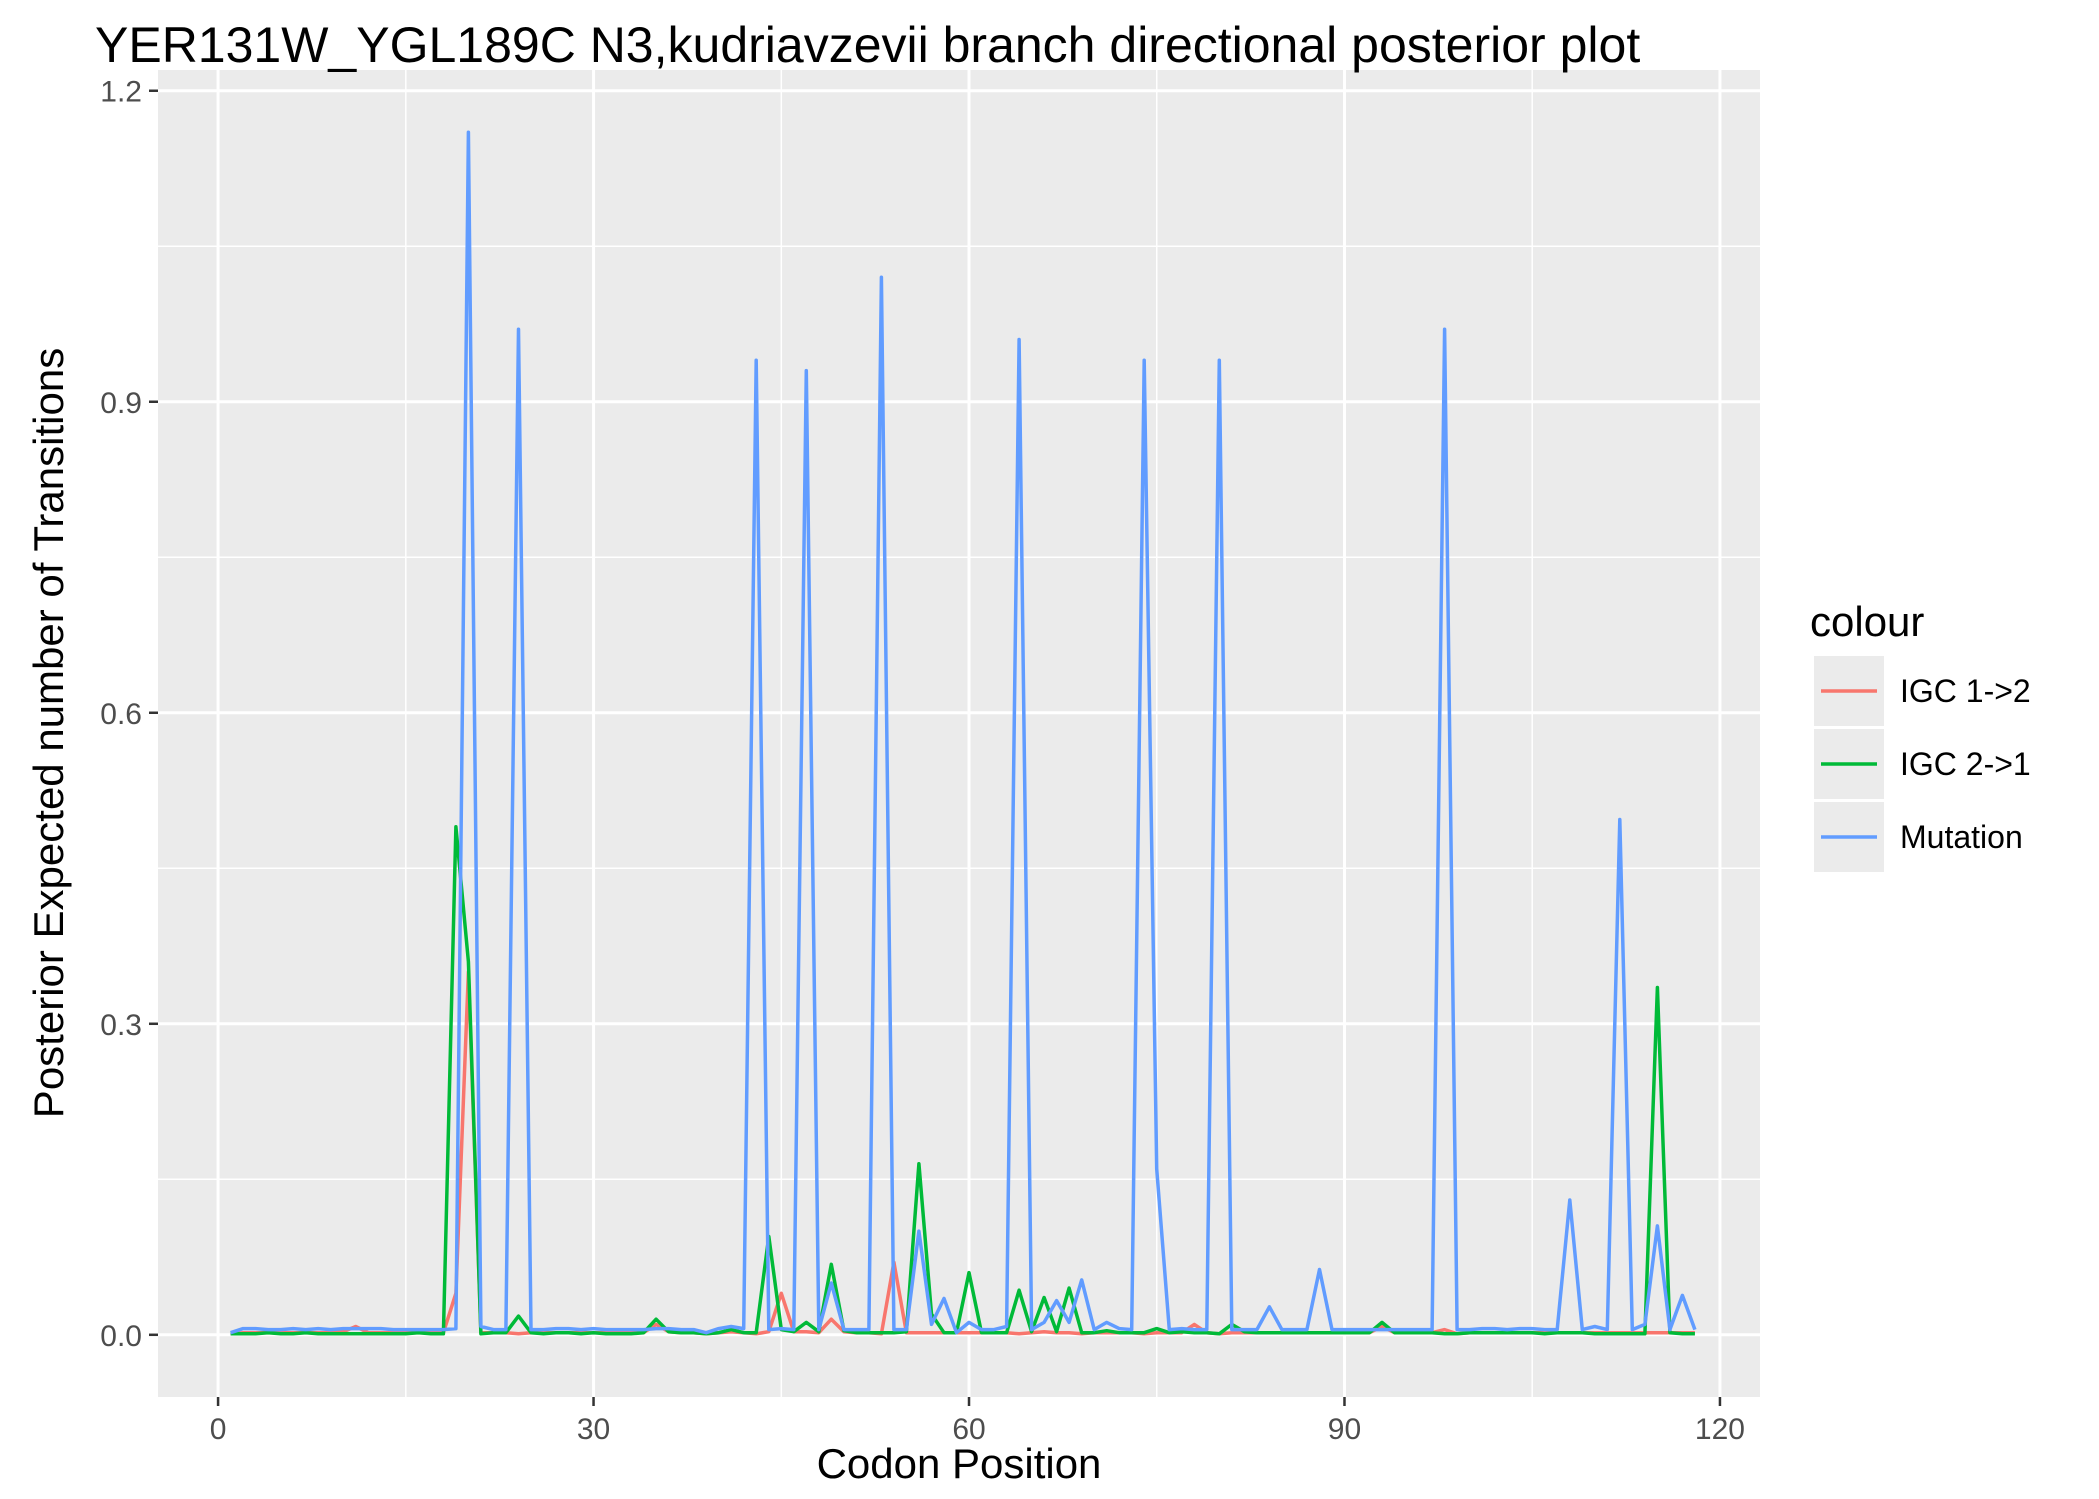  What do you see at coordinates (1867, 621) in the screenshot?
I see `legend-title: colour` at bounding box center [1867, 621].